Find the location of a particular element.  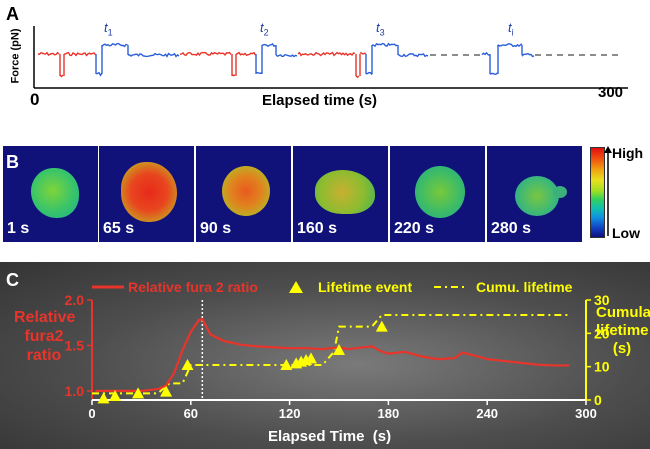

legend-label-fura: Relative fura 2 ratio is located at coordinates (193, 287).